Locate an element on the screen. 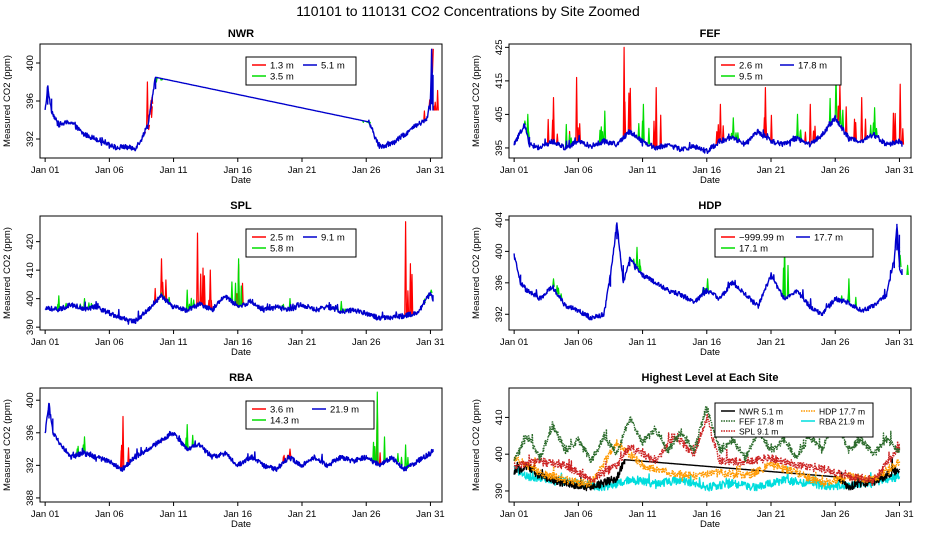 This screenshot has width=936, height=540. legend: −999.99 m17.1 m 17.7 m is located at coordinates (794, 243).